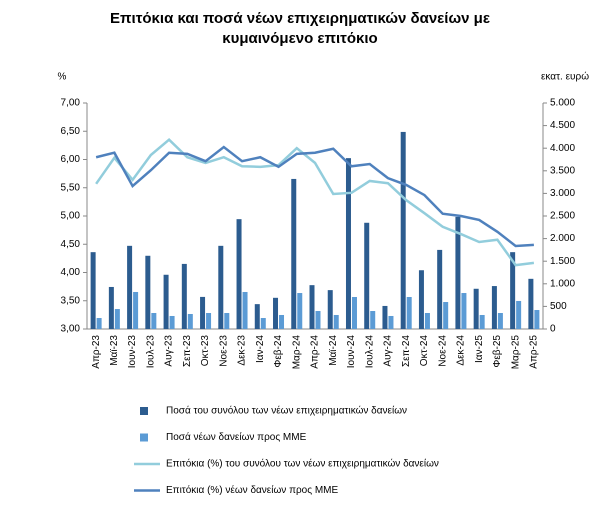 The height and width of the screenshot is (505, 602). Describe the element at coordinates (71, 159) in the screenshot. I see `y-tick-label: 6,00` at that location.